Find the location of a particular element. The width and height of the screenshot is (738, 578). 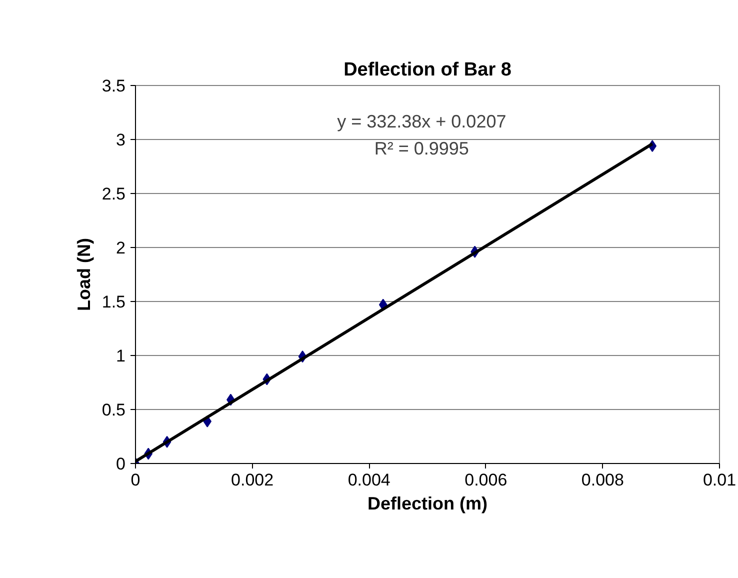

y-tick-label: 3.5 is located at coordinates (114, 86).